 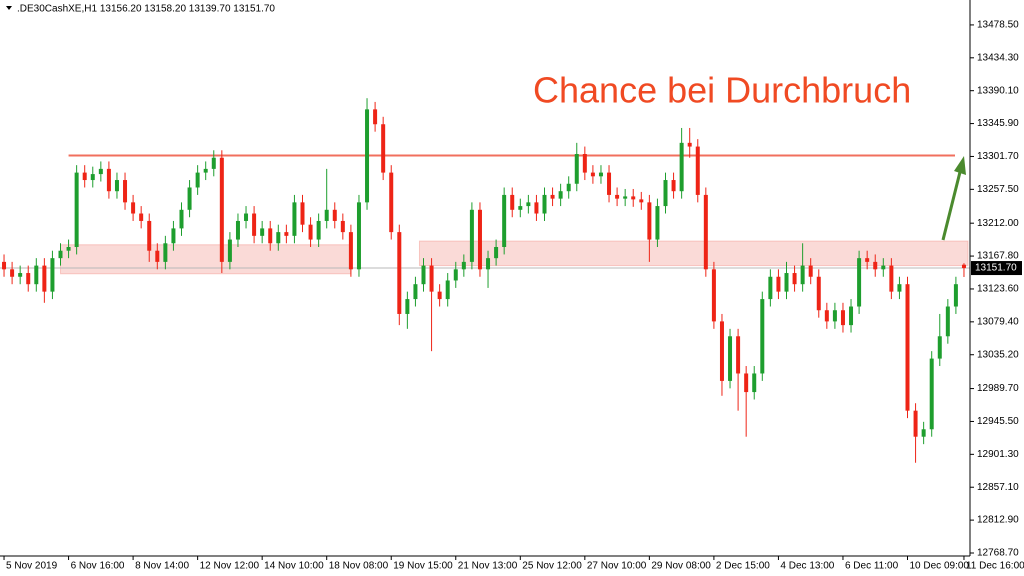 What do you see at coordinates (998, 487) in the screenshot?
I see `y-tick-label: 12857.10` at bounding box center [998, 487].